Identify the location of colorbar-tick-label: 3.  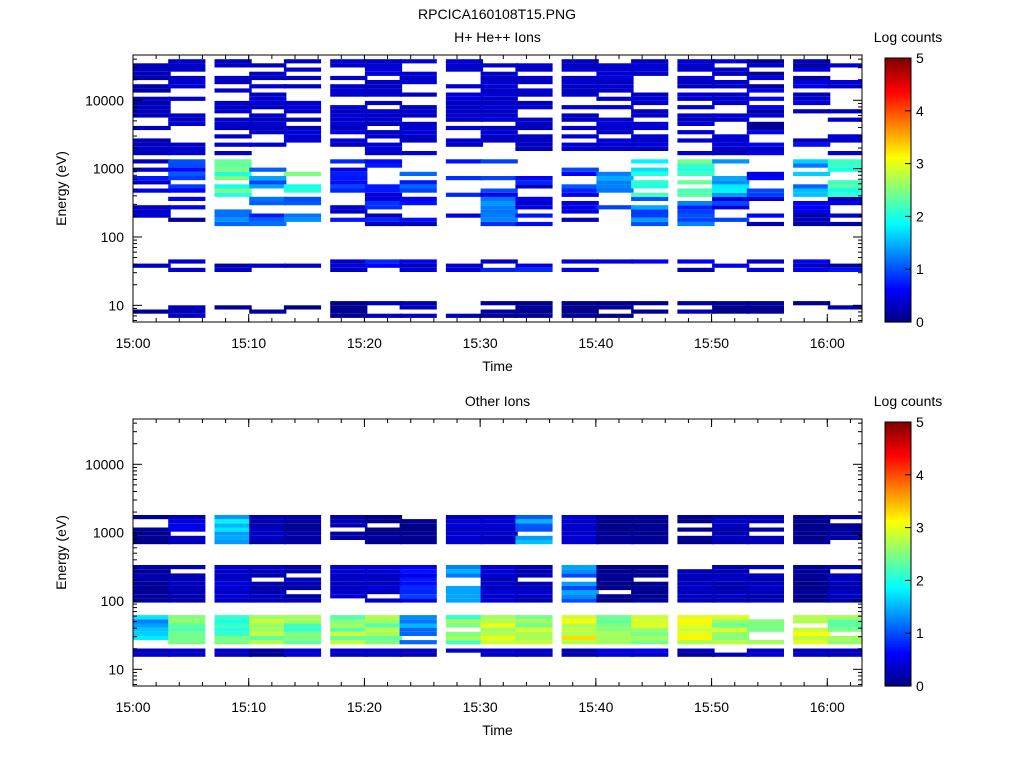
(920, 164).